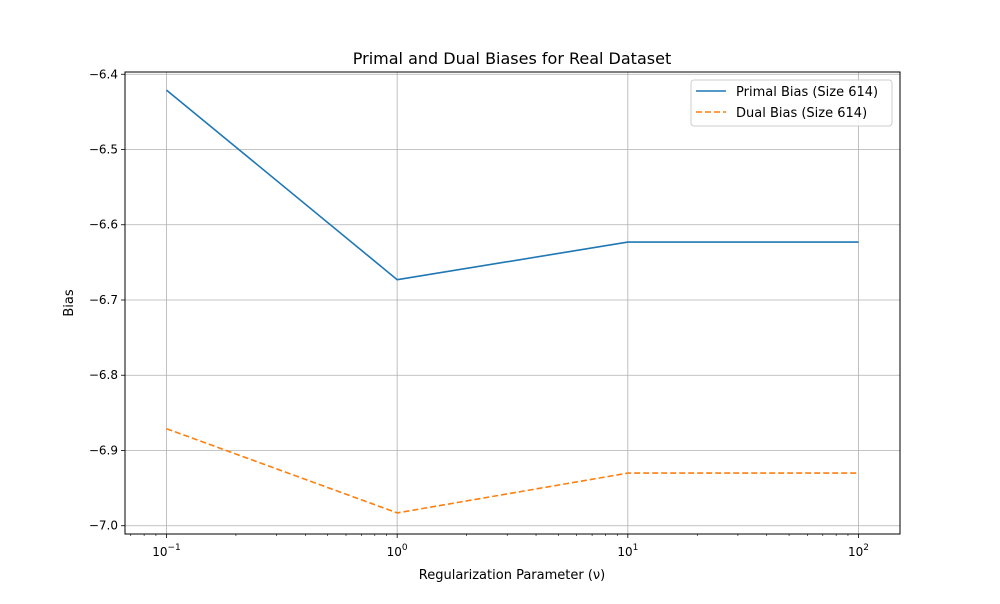 The width and height of the screenshot is (1000, 604). What do you see at coordinates (512, 58) in the screenshot?
I see `chart-title: Primal and Dual Biases for Real Dataset` at bounding box center [512, 58].